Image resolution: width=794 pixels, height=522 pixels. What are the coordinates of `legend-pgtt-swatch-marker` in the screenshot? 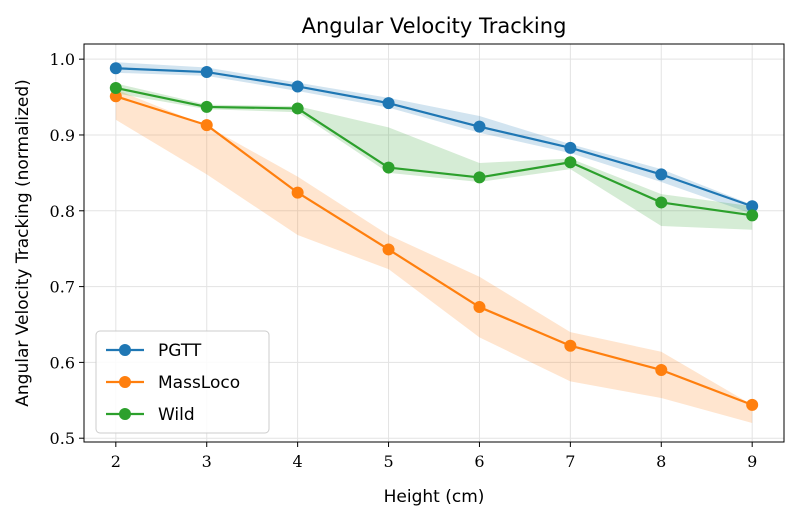 It's located at (125, 350).